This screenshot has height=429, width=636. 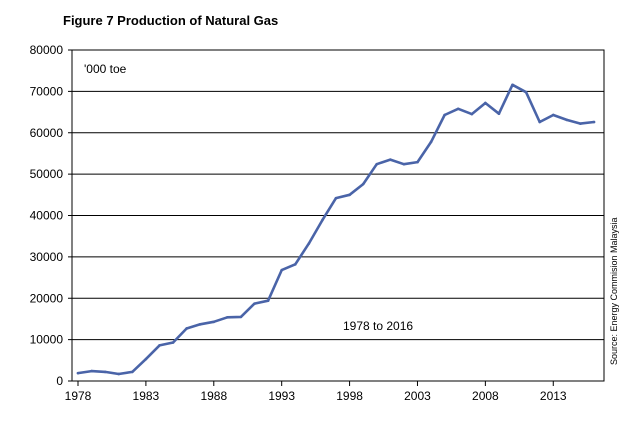 What do you see at coordinates (146, 396) in the screenshot?
I see `x-tick-label: 1983` at bounding box center [146, 396].